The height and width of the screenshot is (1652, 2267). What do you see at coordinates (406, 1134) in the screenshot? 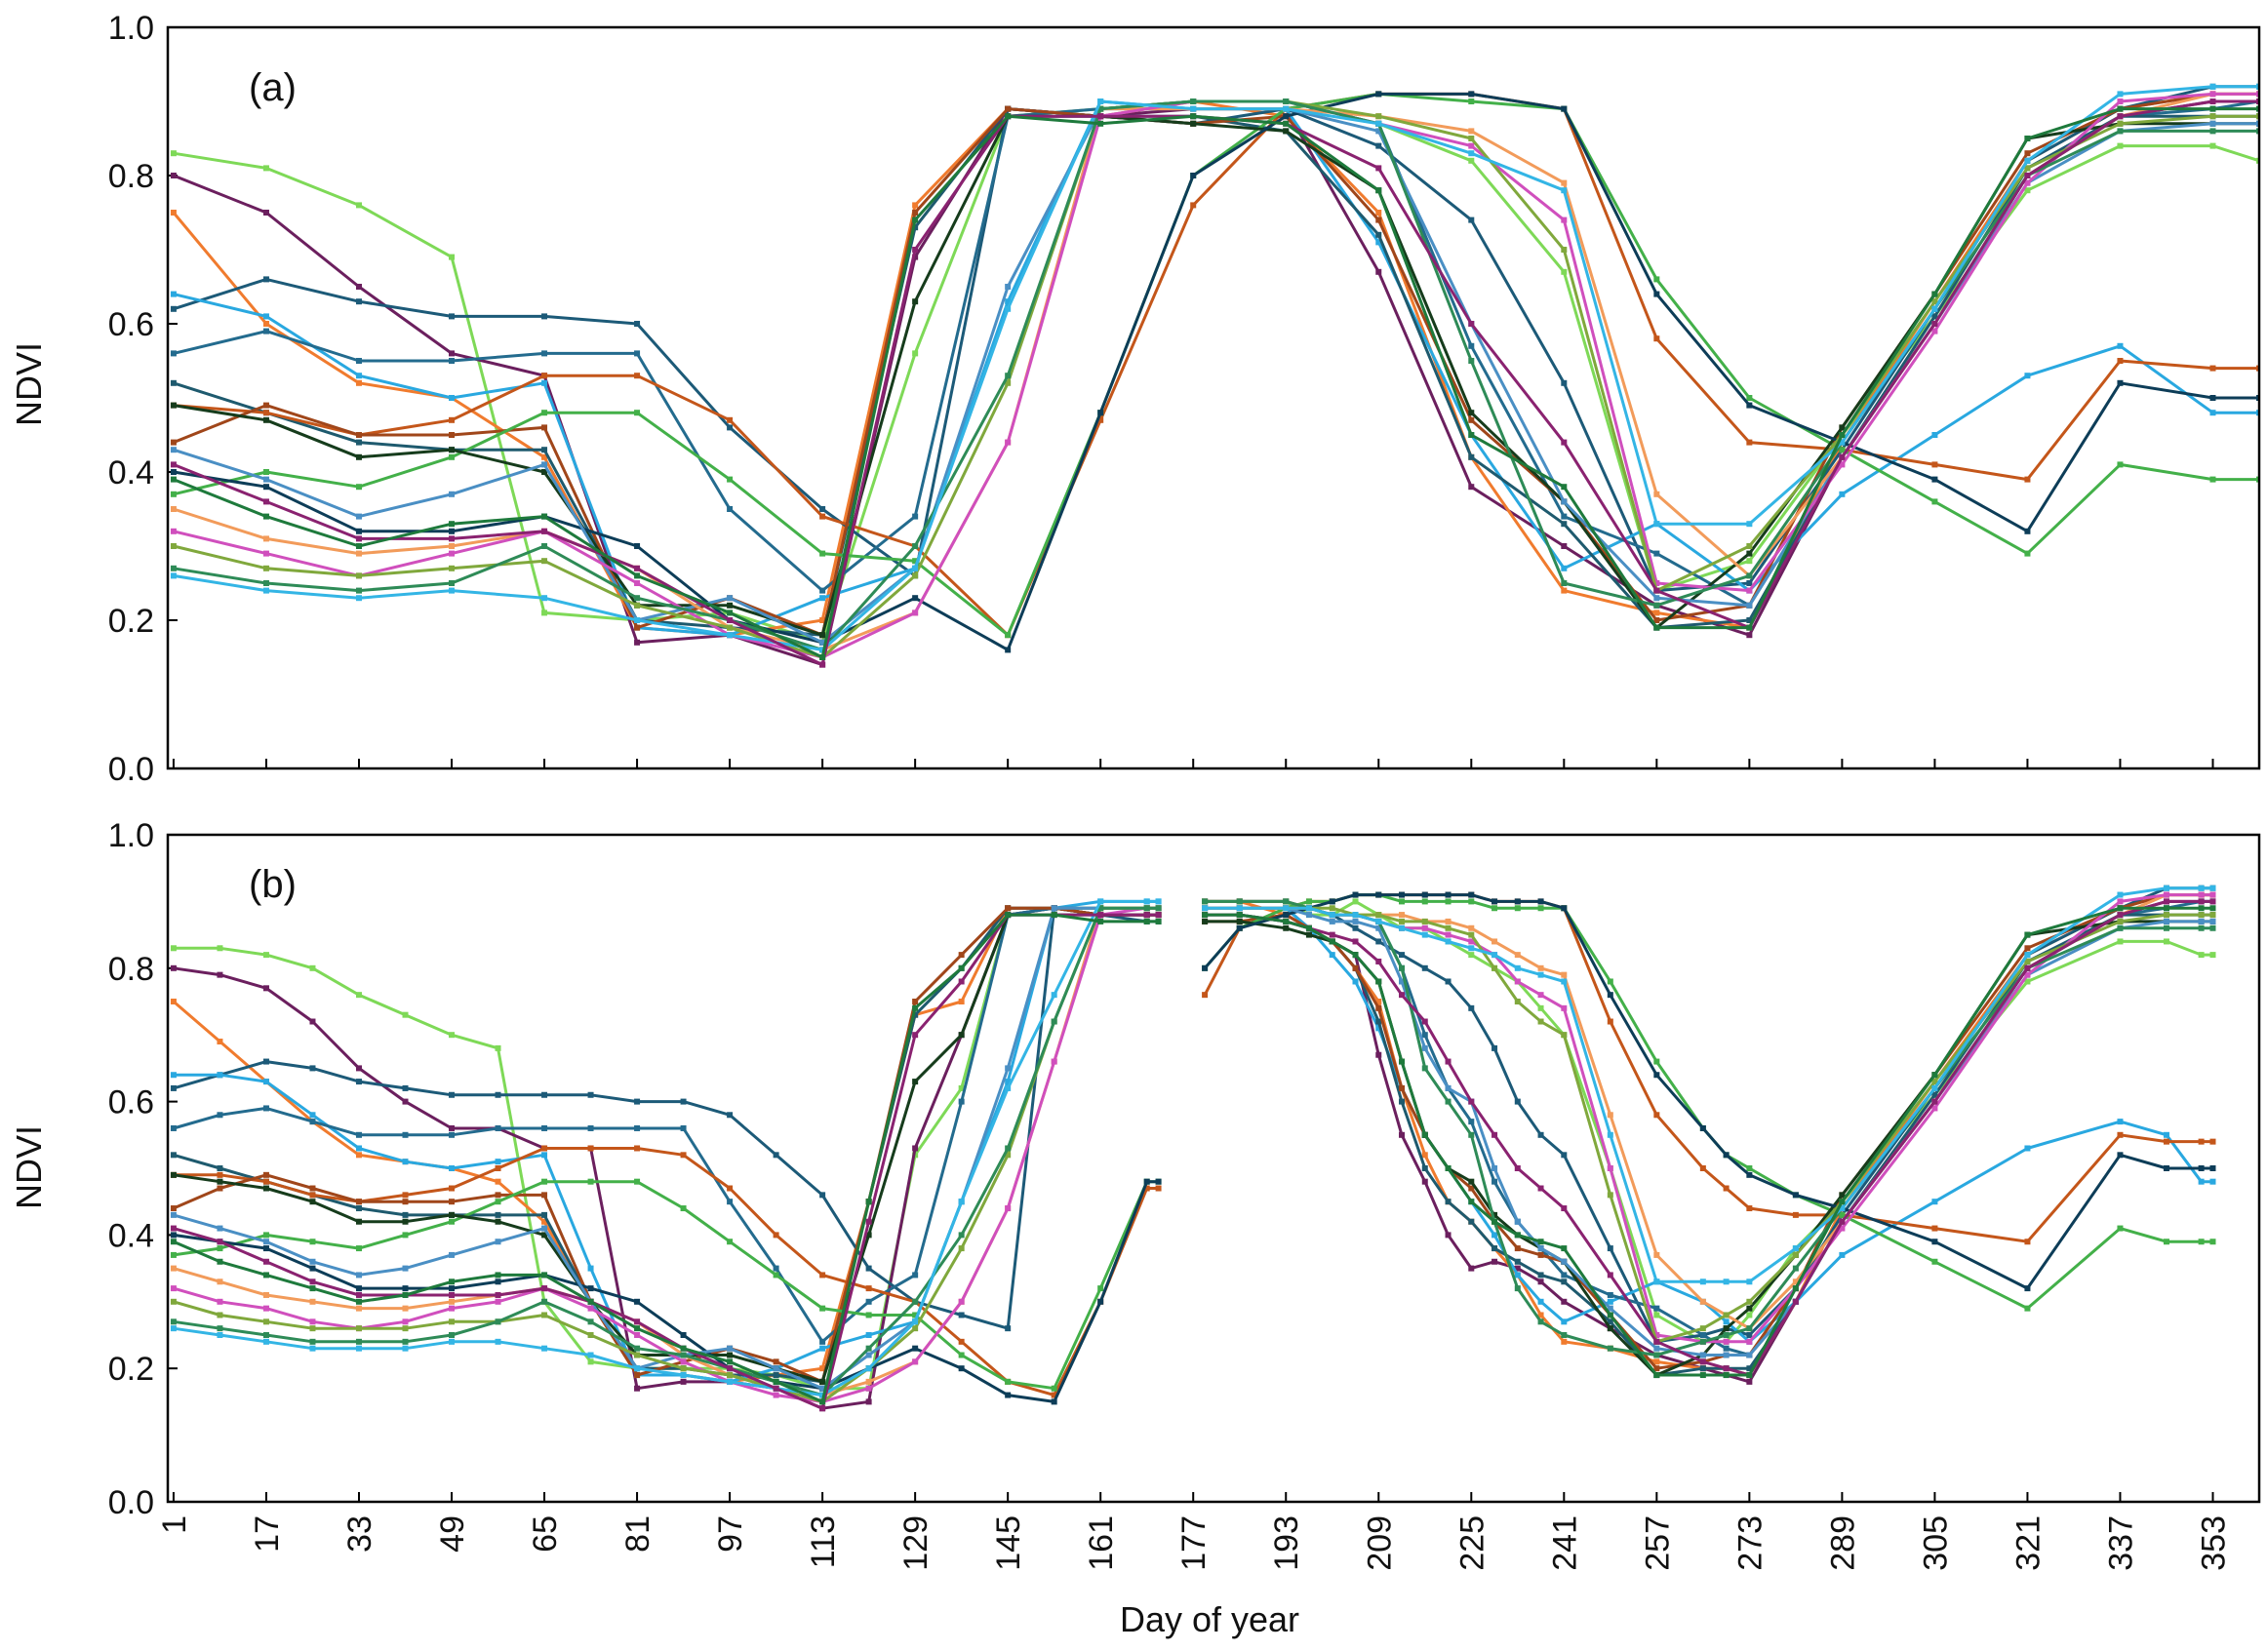
I see `data-point-s6-b` at bounding box center [406, 1134].